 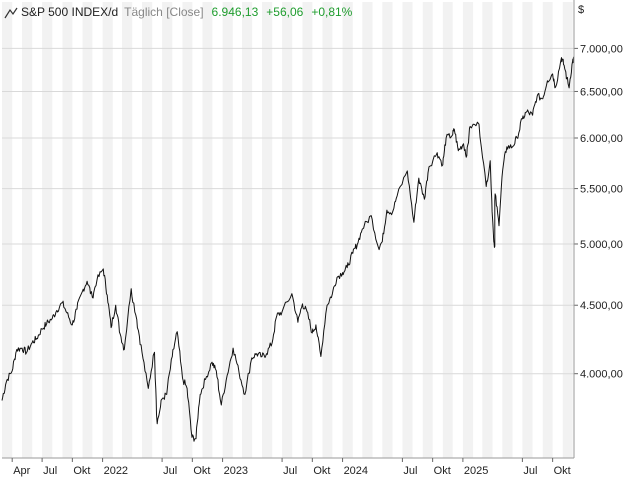 I want to click on ticker-label: S&P 500 INDEX/d, so click(x=70, y=12).